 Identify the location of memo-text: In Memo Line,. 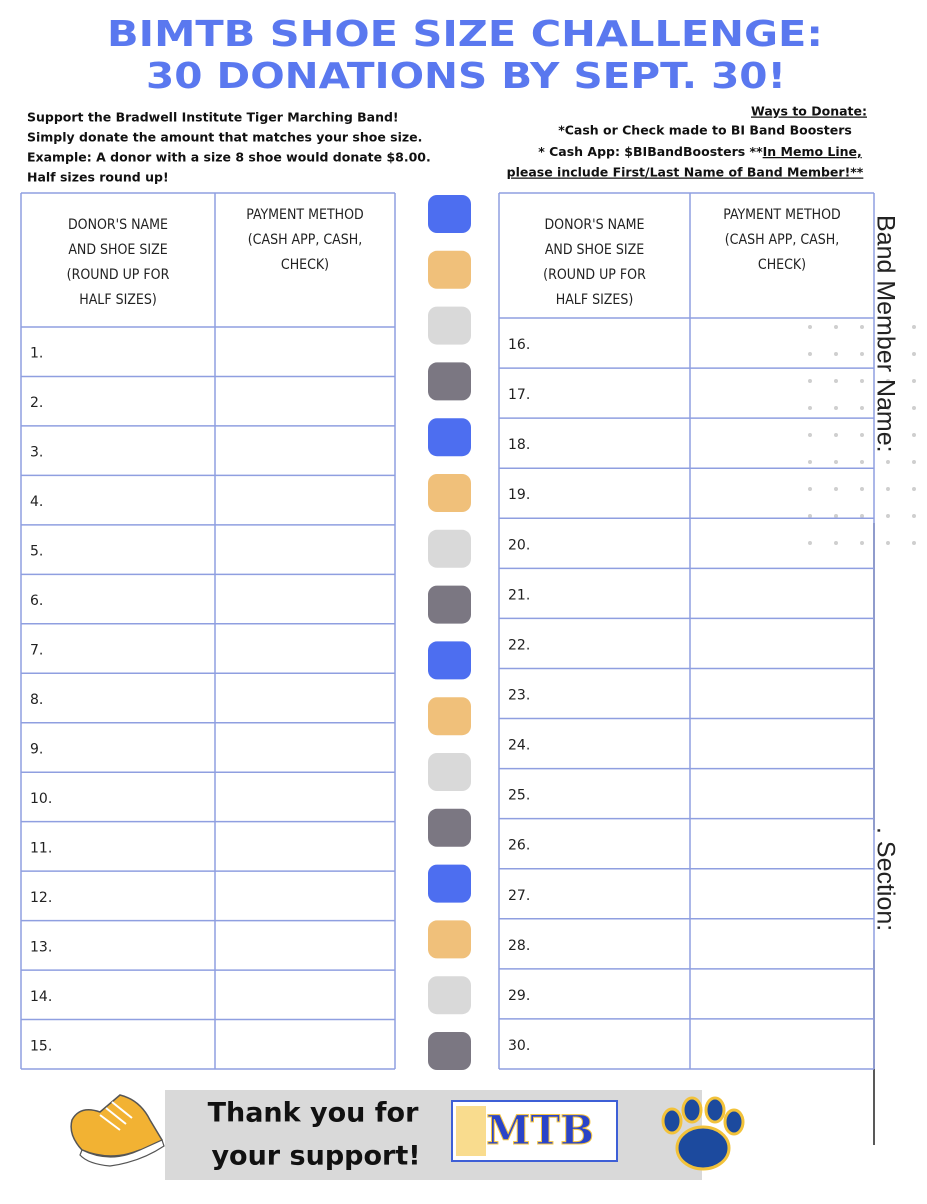
(812, 151).